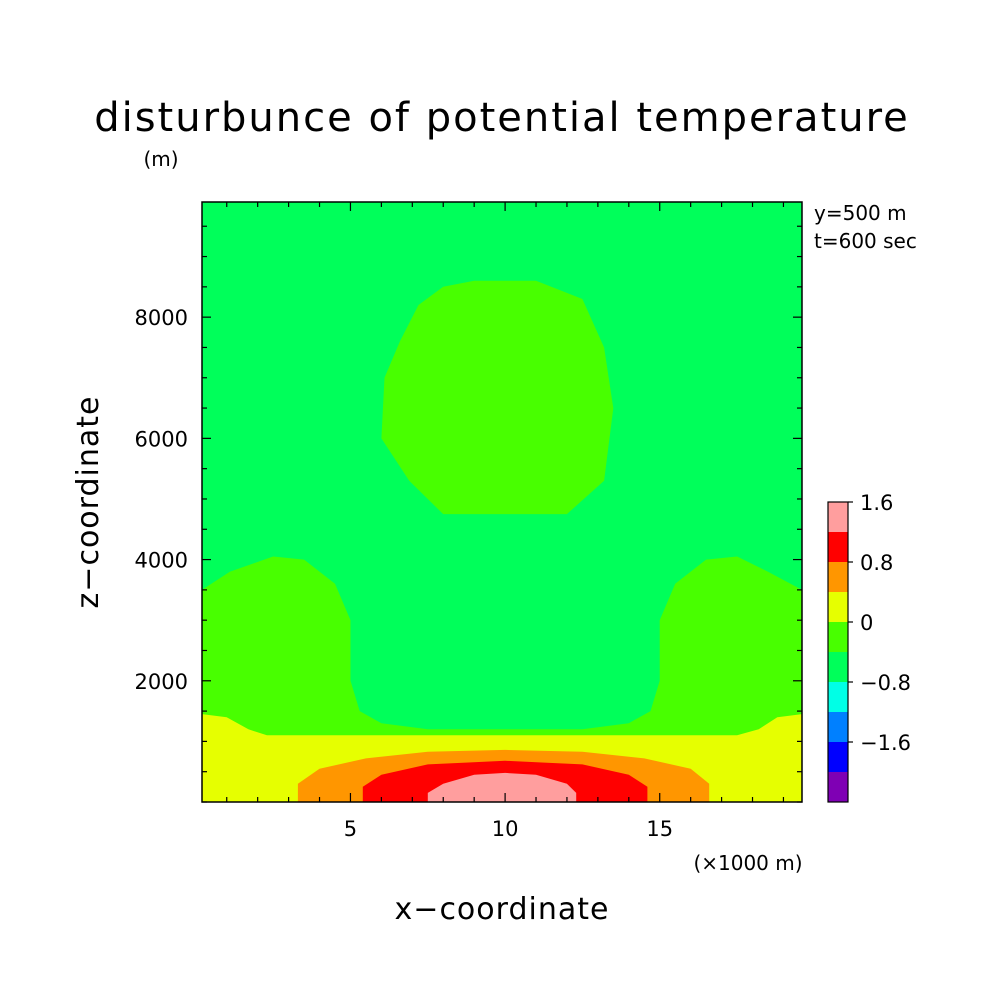 This screenshot has width=1004, height=1004. I want to click on y-unit-label: (m), so click(160, 159).